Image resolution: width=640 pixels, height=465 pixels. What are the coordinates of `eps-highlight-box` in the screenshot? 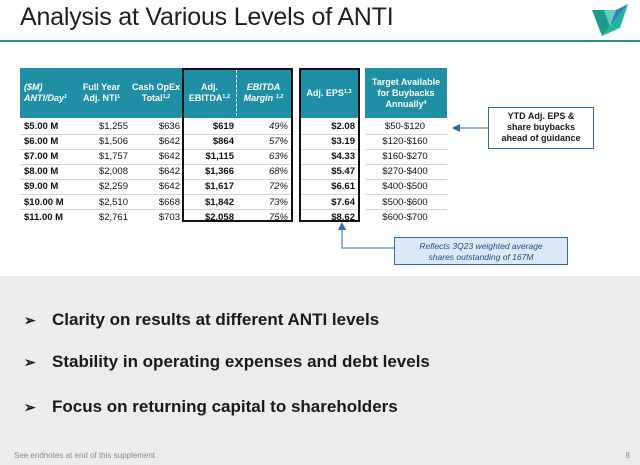 It's located at (329, 145).